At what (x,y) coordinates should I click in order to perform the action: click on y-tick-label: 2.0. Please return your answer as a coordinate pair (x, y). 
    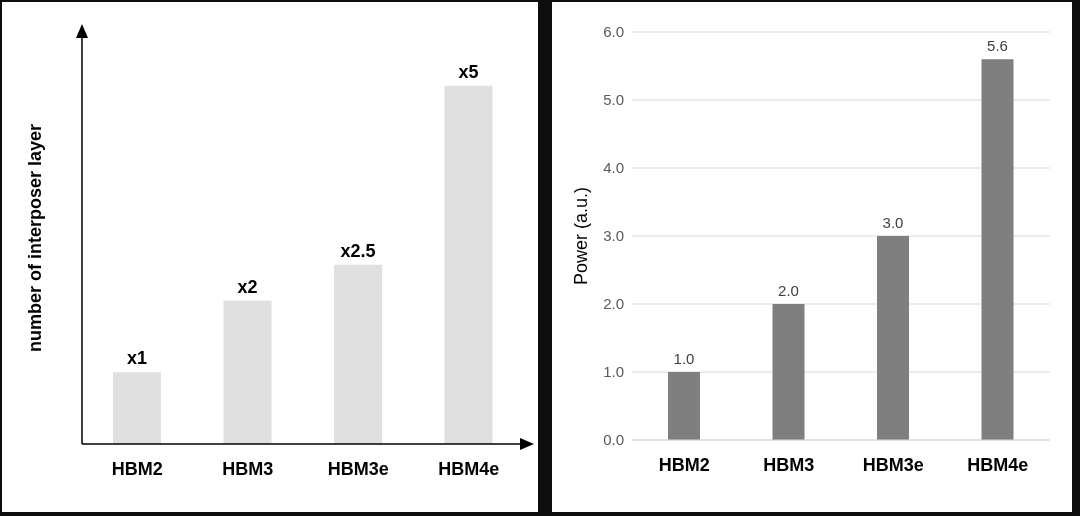
    Looking at the image, I should click on (613, 304).